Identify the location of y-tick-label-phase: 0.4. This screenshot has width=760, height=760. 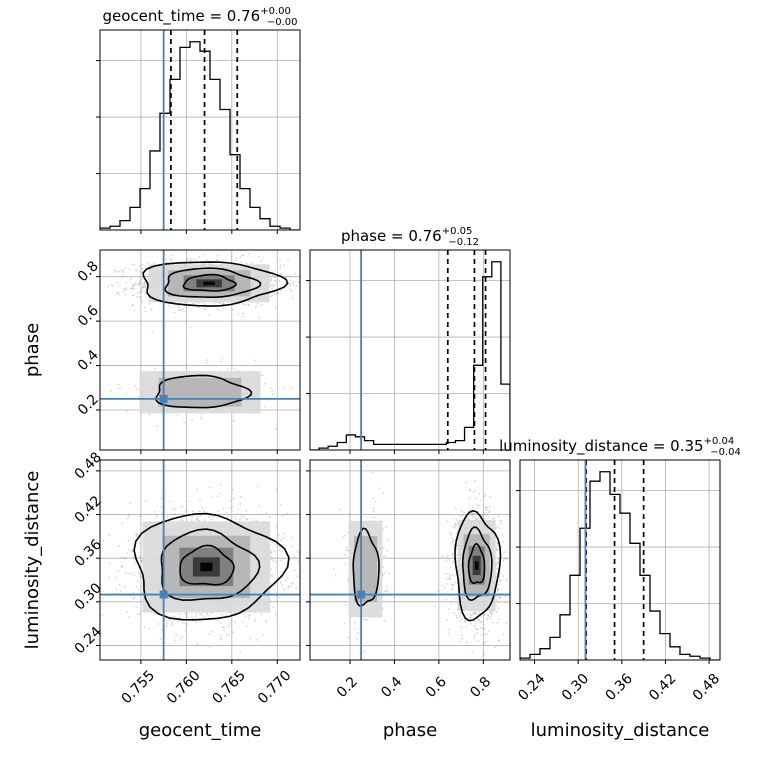
(88, 360).